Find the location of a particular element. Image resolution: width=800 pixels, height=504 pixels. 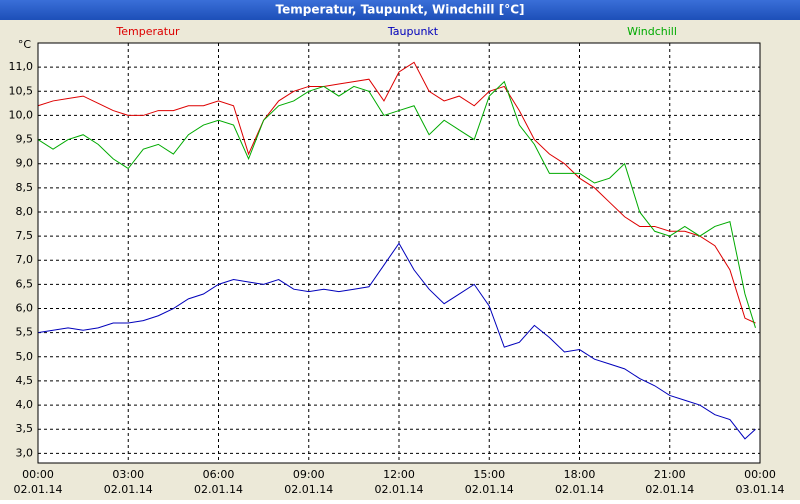

y-tick-label: 3,0 is located at coordinates (25, 452).